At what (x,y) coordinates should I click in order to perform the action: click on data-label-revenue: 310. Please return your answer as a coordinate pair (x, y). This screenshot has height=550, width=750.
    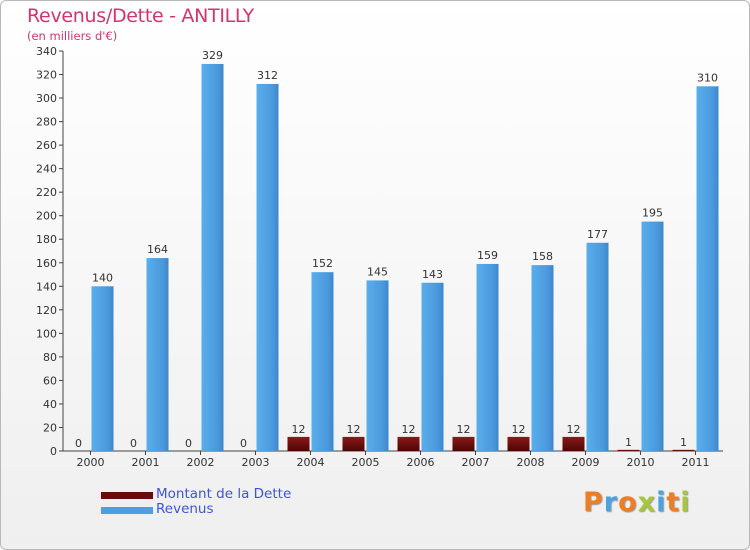
    Looking at the image, I should click on (707, 77).